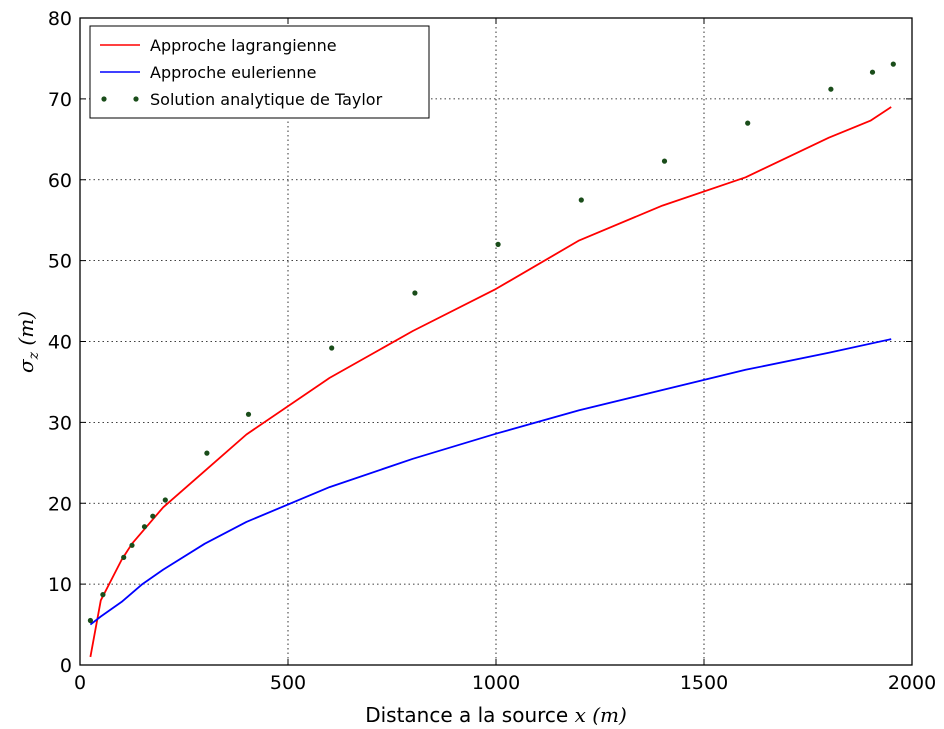  I want to click on x-tick-label: 1000, so click(496, 683).